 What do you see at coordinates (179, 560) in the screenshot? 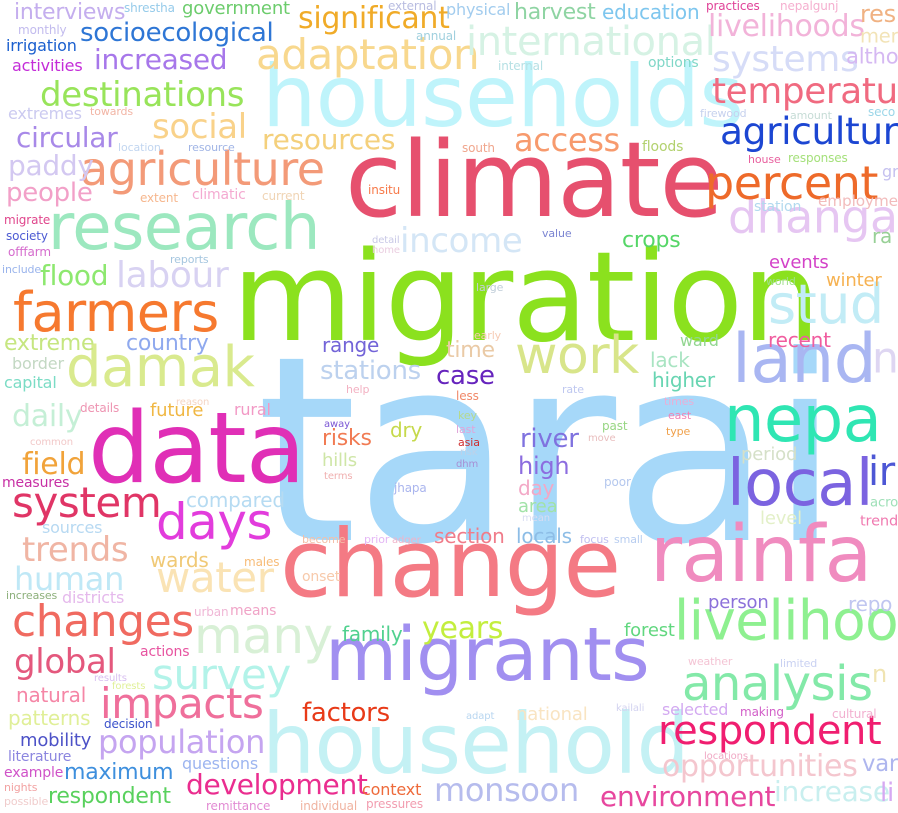
I see `word-wards: wards` at bounding box center [179, 560].